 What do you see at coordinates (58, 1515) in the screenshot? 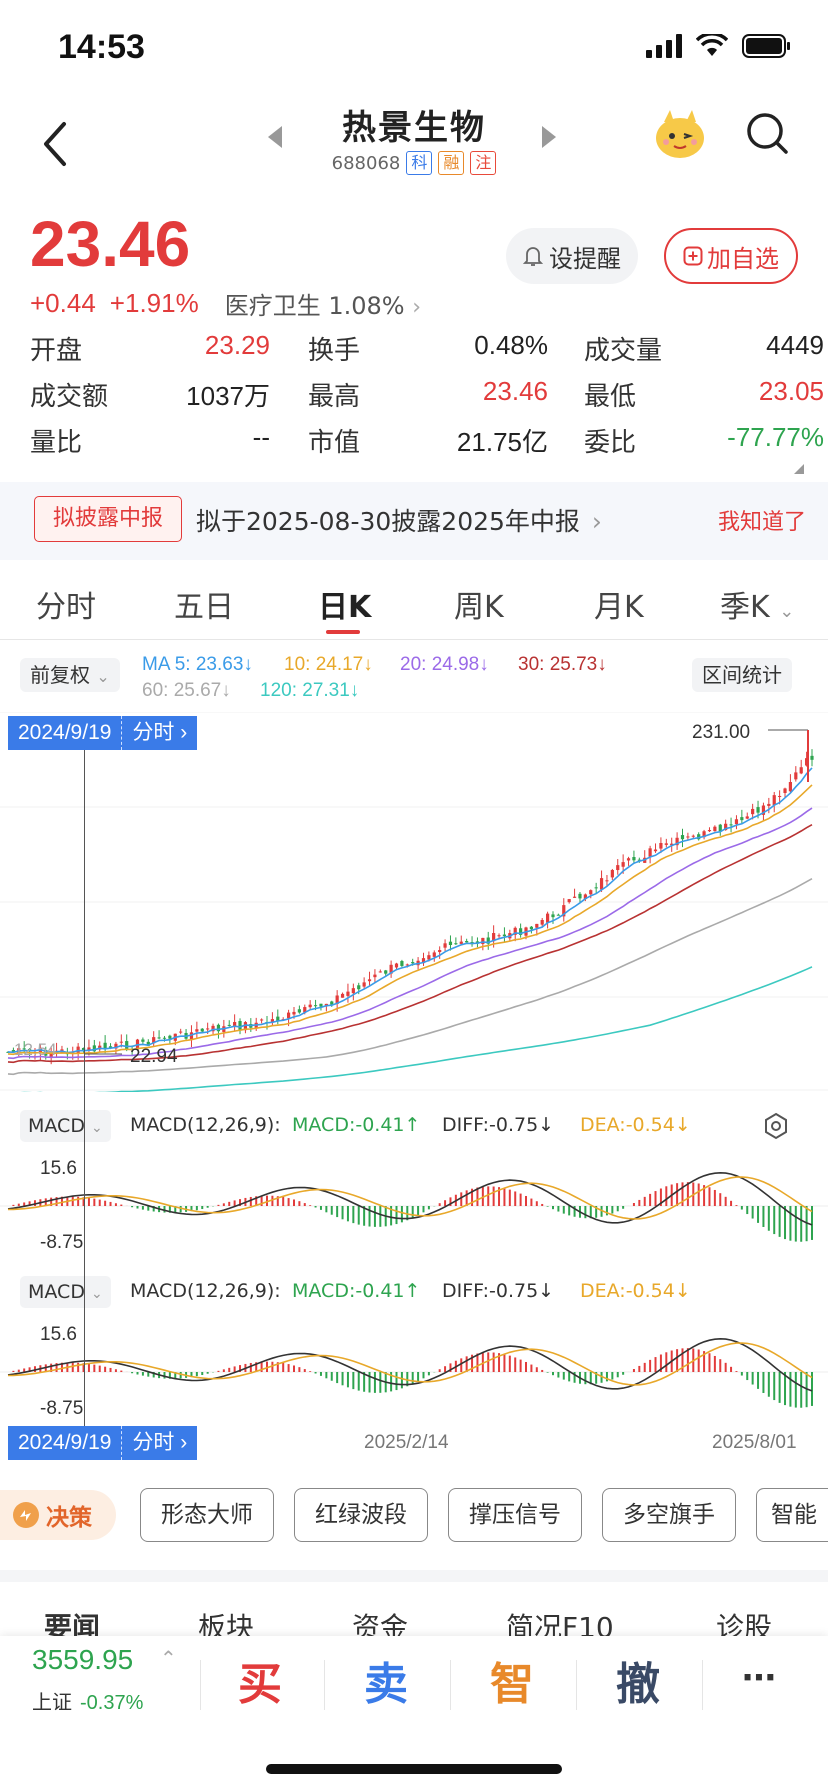
I see `decision-button: 决策` at bounding box center [58, 1515].